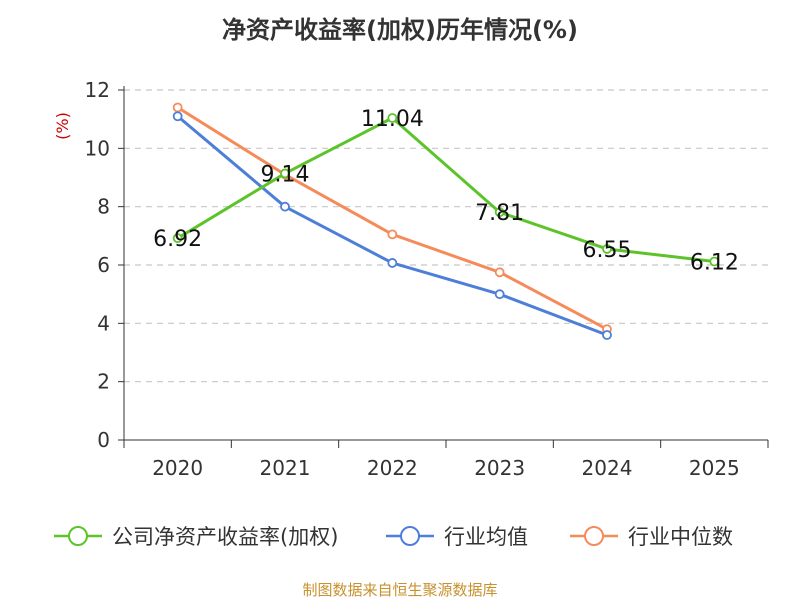 The image size is (800, 600). Describe the element at coordinates (499, 272) in the screenshot. I see `point-s2-2023` at that location.